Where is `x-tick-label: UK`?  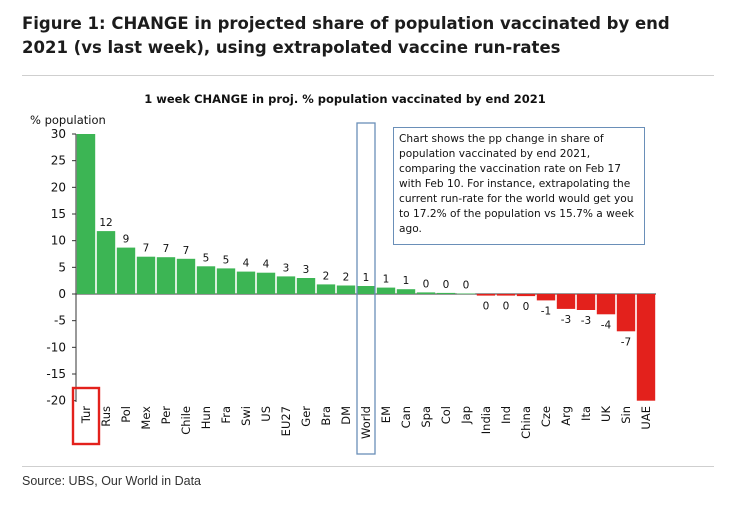
x-tick-label: UK is located at coordinates (606, 414).